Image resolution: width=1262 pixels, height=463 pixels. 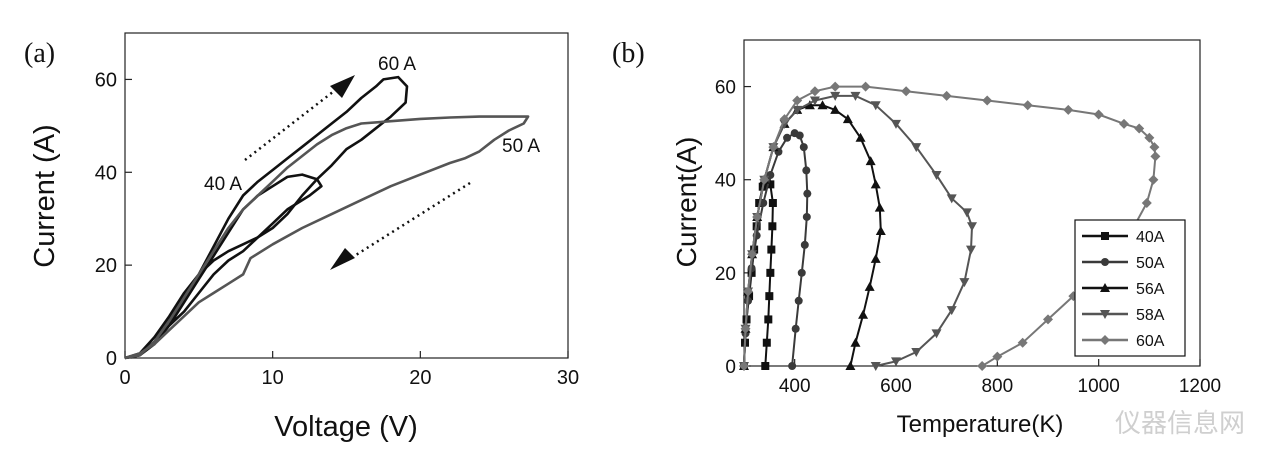 I want to click on legend-marker-58a, so click(x=1105, y=314).